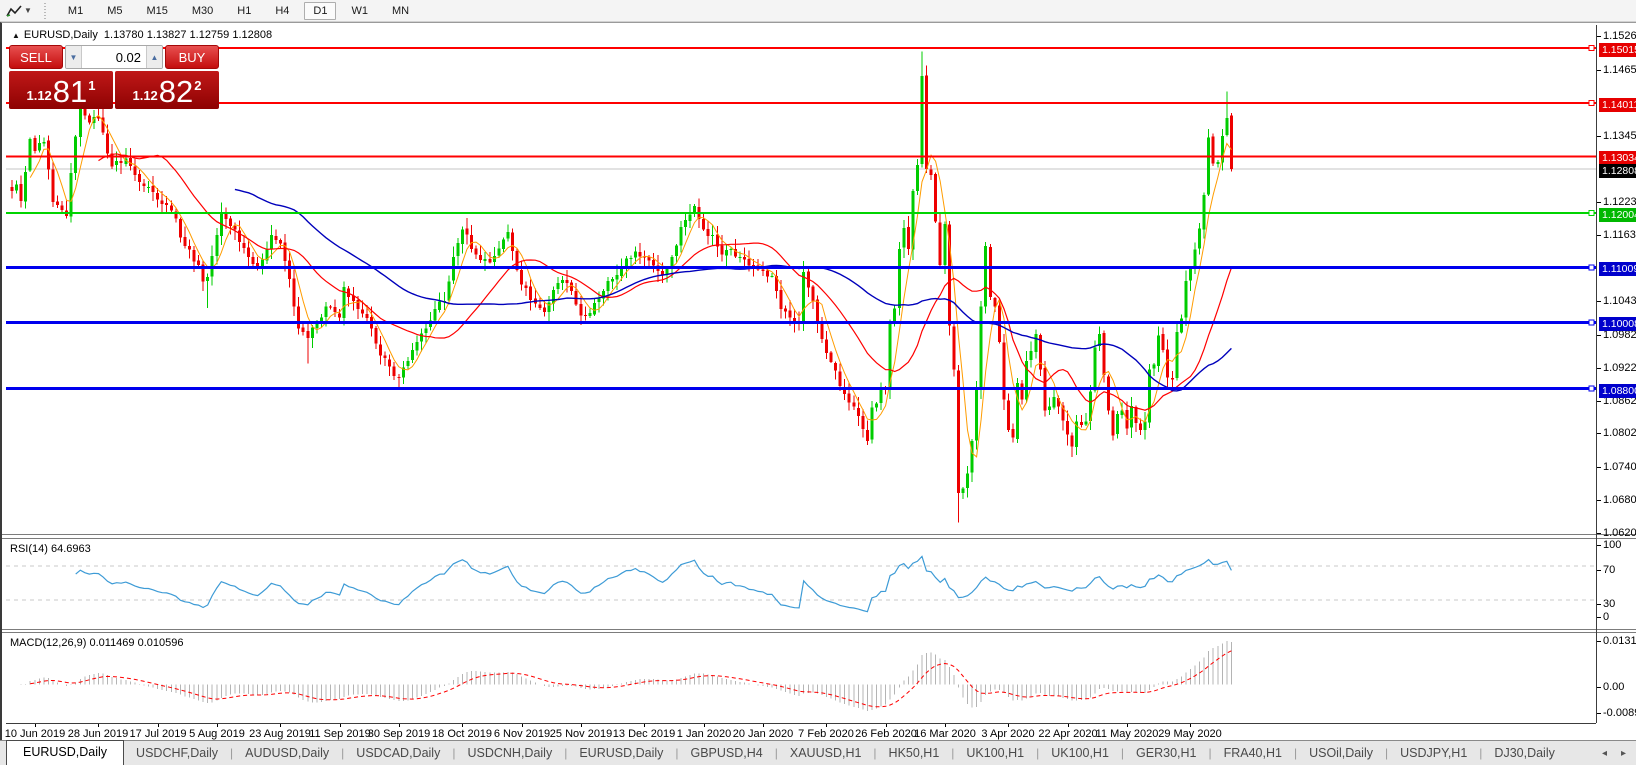 This screenshot has height=765, width=1636. Describe the element at coordinates (1614, 686) in the screenshot. I see `macd-tick-label: 0.00` at that location.